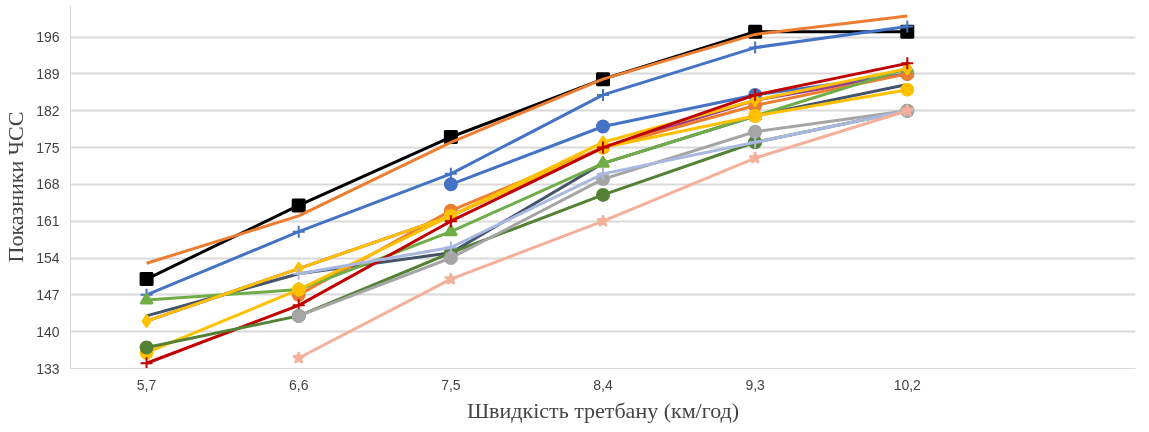 Image resolution: width=1149 pixels, height=432 pixels. Describe the element at coordinates (603, 410) in the screenshot. I see `x-axis-title: Швидкість третбану (км/год)` at that location.